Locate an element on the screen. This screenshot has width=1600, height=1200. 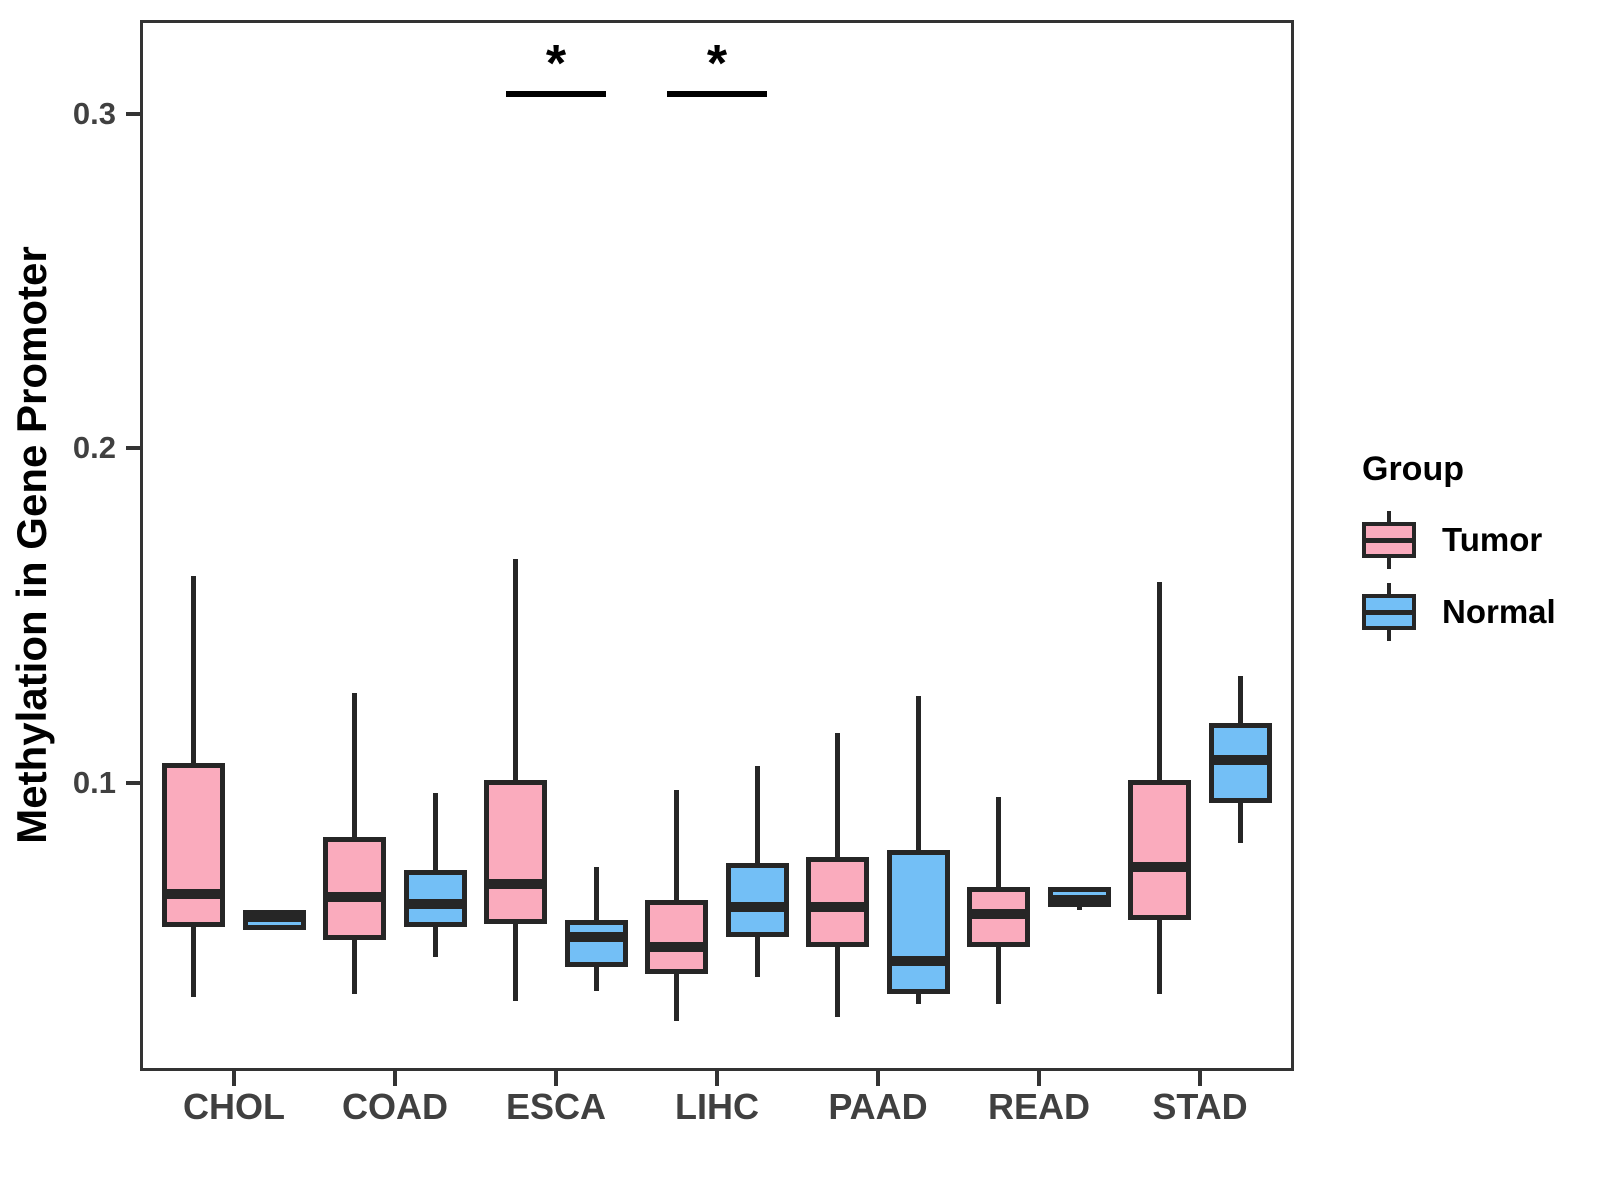
box-ESCA-Tumor is located at coordinates (515, 851).